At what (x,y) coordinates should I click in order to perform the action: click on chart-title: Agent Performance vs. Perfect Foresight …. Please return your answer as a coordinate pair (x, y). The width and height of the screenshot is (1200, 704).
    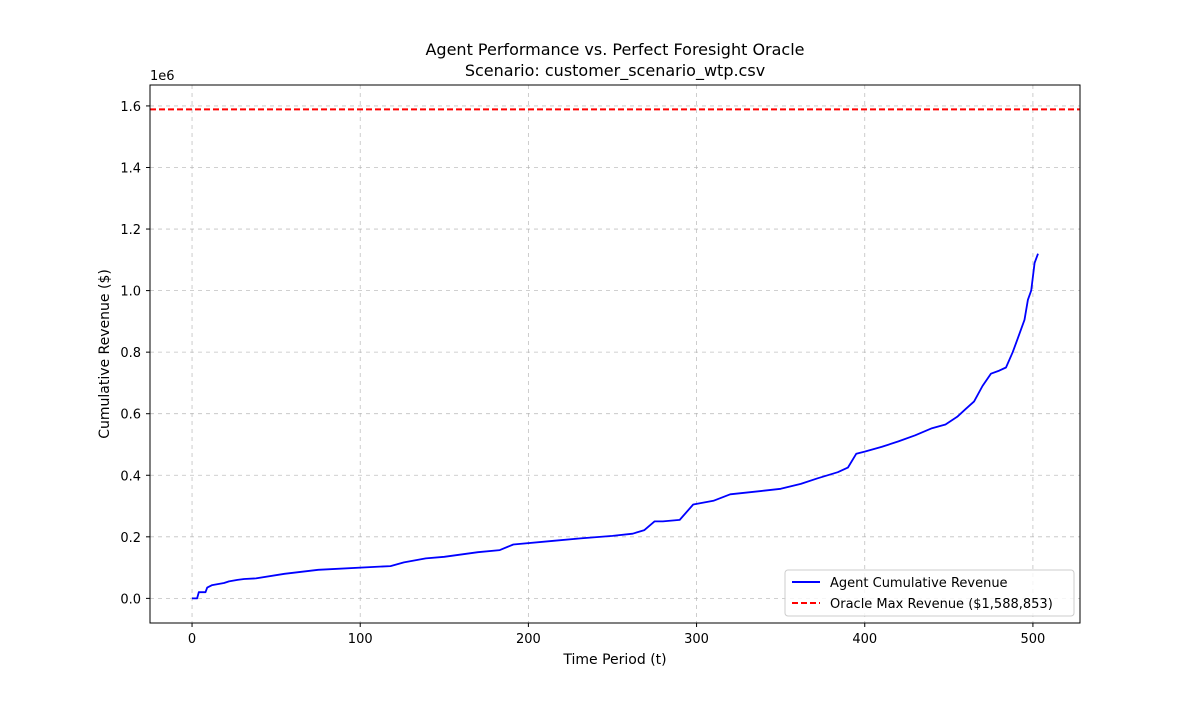
    Looking at the image, I should click on (614, 49).